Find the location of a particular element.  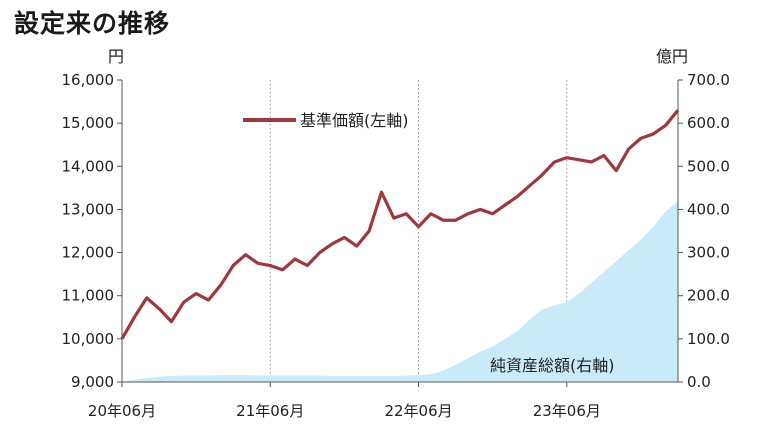

left-tick-label: 16,000 is located at coordinates (88, 80).